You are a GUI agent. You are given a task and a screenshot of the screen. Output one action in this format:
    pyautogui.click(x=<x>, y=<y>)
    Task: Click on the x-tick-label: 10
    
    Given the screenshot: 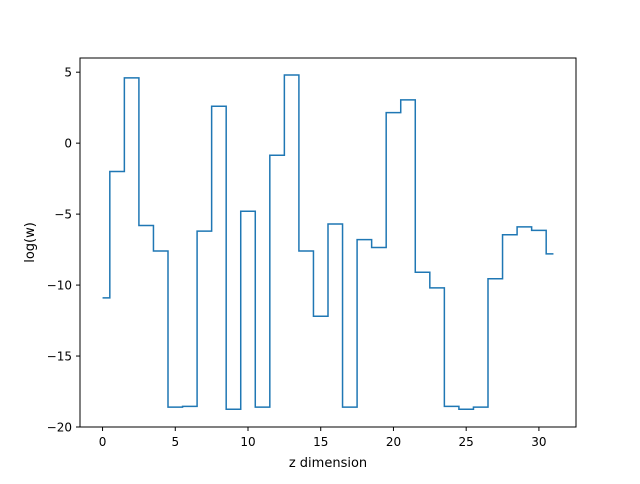 What is the action you would take?
    pyautogui.click(x=247, y=442)
    